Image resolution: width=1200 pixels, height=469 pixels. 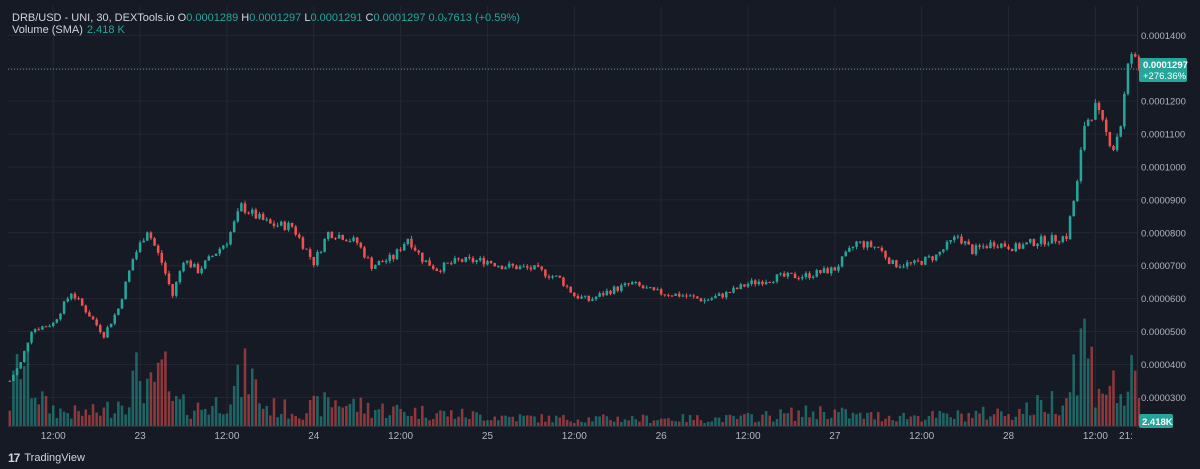 What do you see at coordinates (46, 458) in the screenshot?
I see `tradingview-brand: 17 TradingView` at bounding box center [46, 458].